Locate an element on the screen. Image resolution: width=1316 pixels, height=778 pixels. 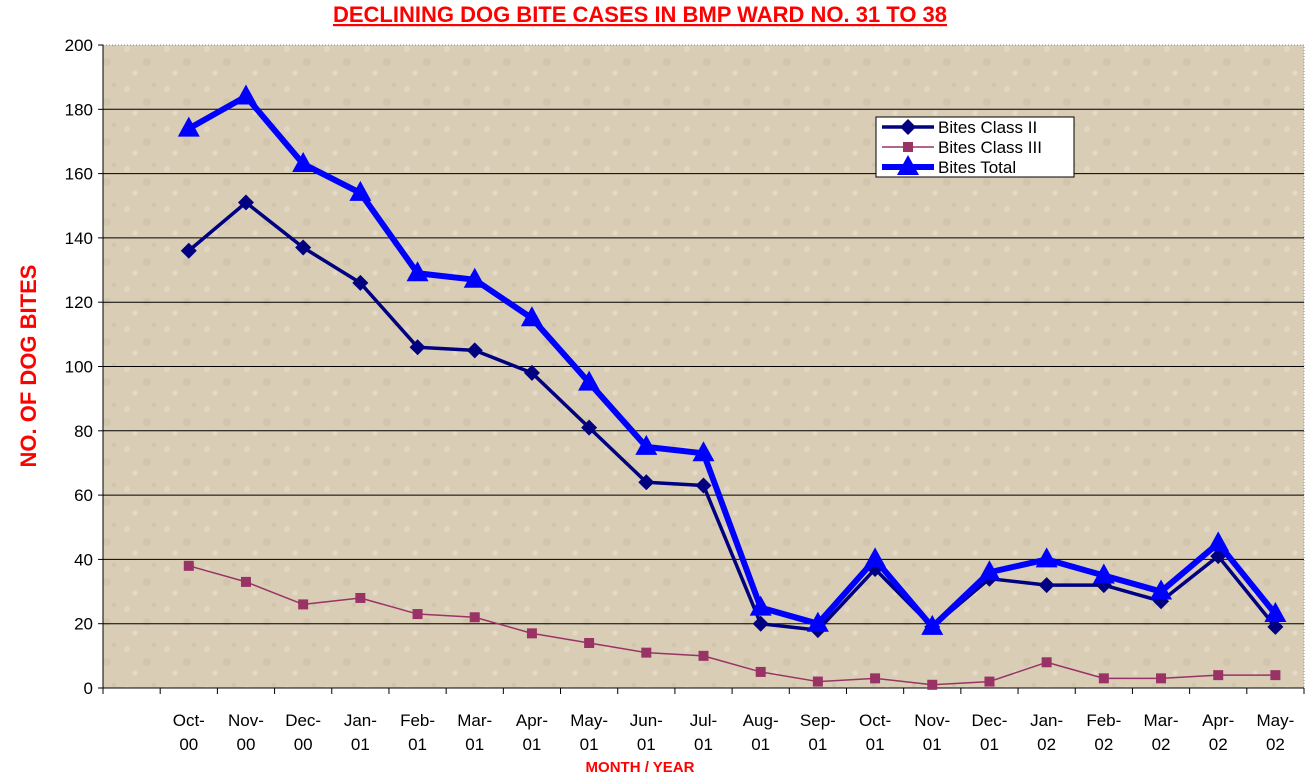
y-tick-label: 160 is located at coordinates (79, 174).